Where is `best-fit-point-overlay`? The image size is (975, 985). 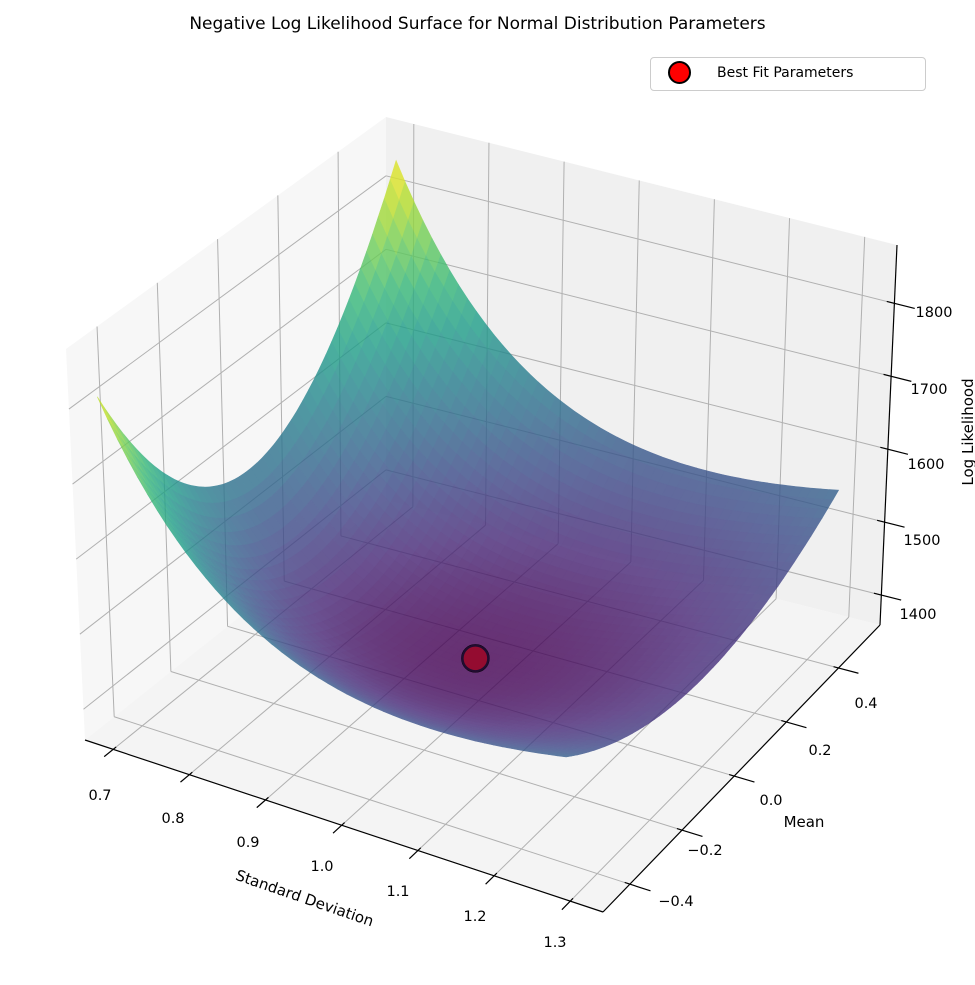 best-fit-point-overlay is located at coordinates (475, 658).